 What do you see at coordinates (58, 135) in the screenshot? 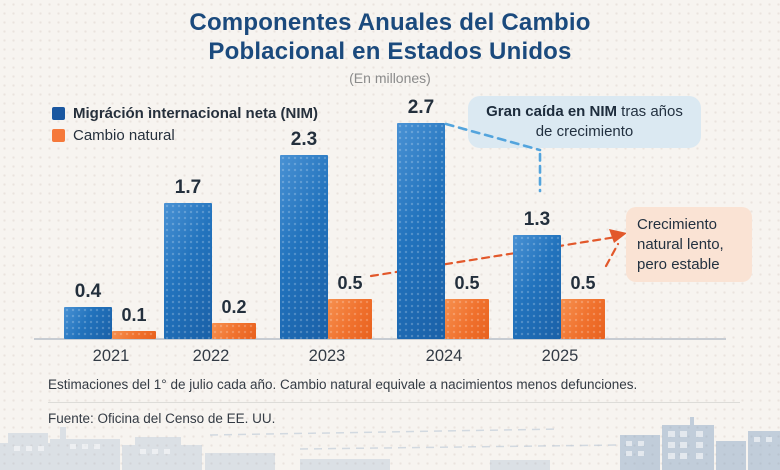
I see `natural-legend-swatch-icon` at bounding box center [58, 135].